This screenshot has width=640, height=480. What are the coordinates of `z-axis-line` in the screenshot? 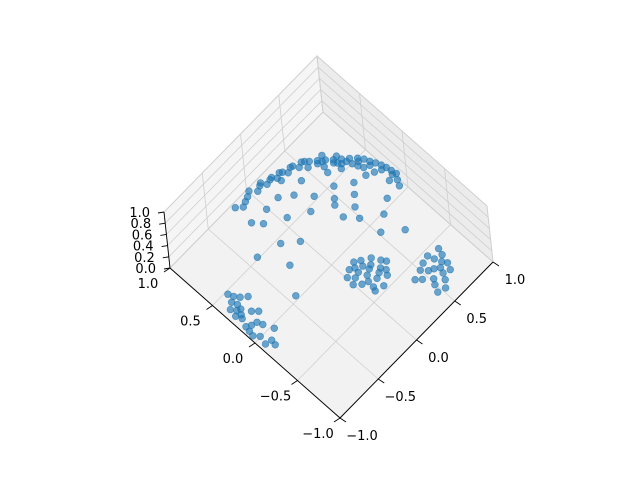 It's located at (167, 240).